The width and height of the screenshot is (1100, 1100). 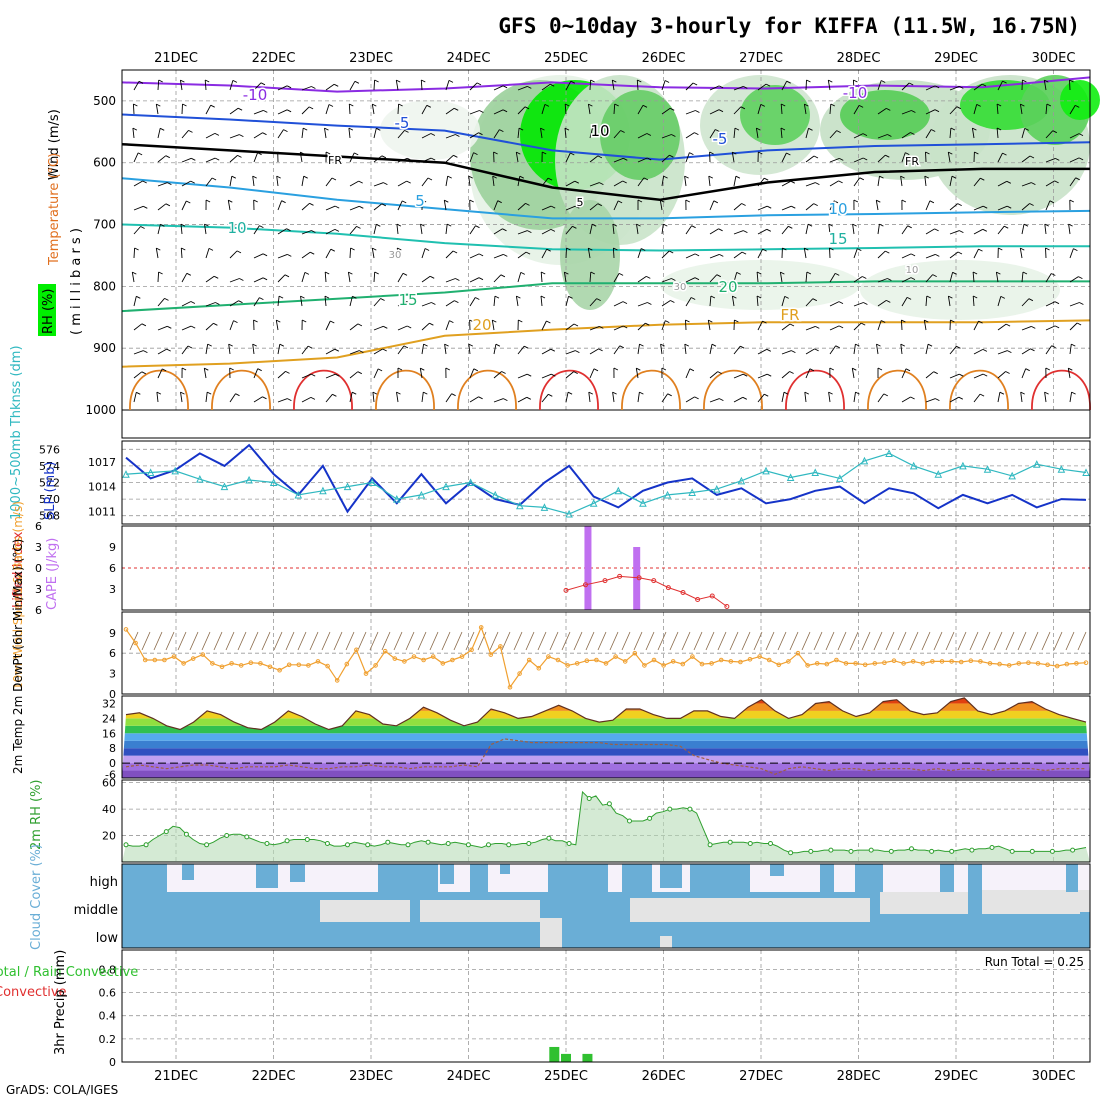 What do you see at coordinates (761, 58) in the screenshot?
I see `top-date-label: 27DEC` at bounding box center [761, 58].